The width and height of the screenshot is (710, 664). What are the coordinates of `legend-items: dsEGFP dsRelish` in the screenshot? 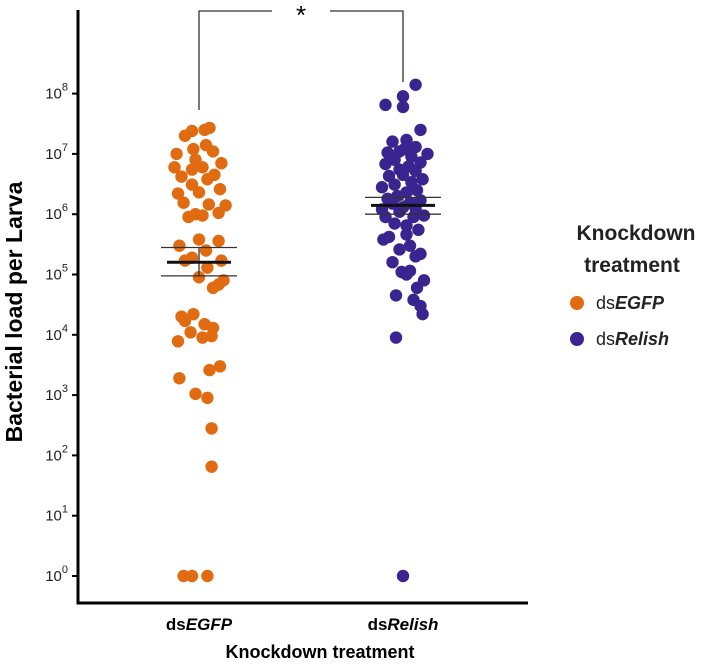 It's located at (619, 321).